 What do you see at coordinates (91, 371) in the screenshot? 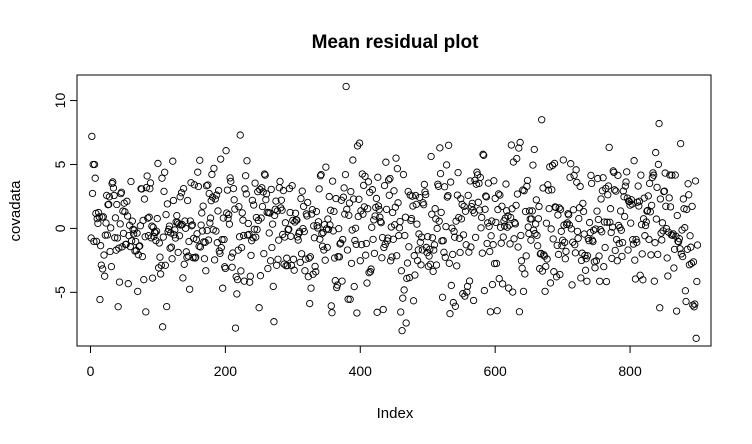
I see `x-tick-label: 0` at bounding box center [91, 371].